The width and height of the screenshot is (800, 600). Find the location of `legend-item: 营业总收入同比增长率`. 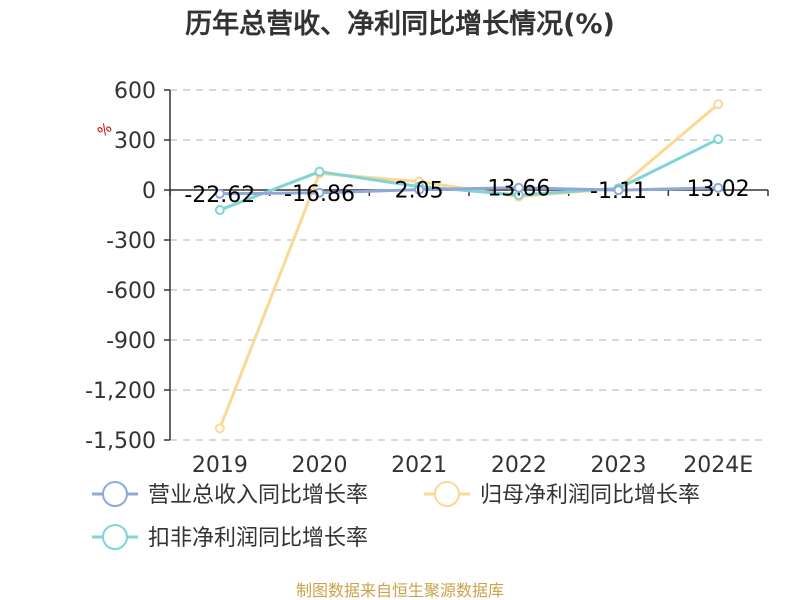

legend-item: 营业总收入同比增长率 is located at coordinates (230, 494).